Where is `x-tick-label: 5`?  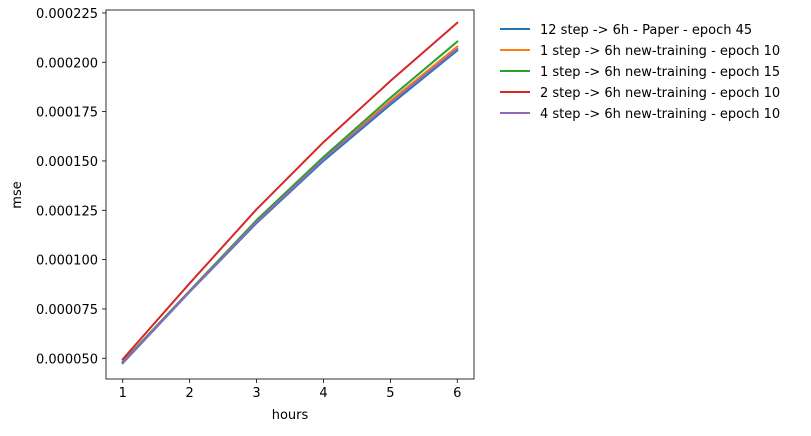 x-tick-label: 5 is located at coordinates (390, 393).